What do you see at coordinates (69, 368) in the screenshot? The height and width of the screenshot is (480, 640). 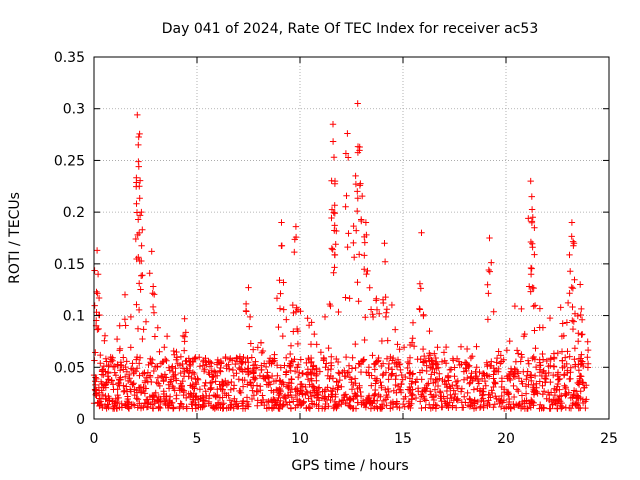 I see `y-tick-label: 0.05` at bounding box center [69, 368].